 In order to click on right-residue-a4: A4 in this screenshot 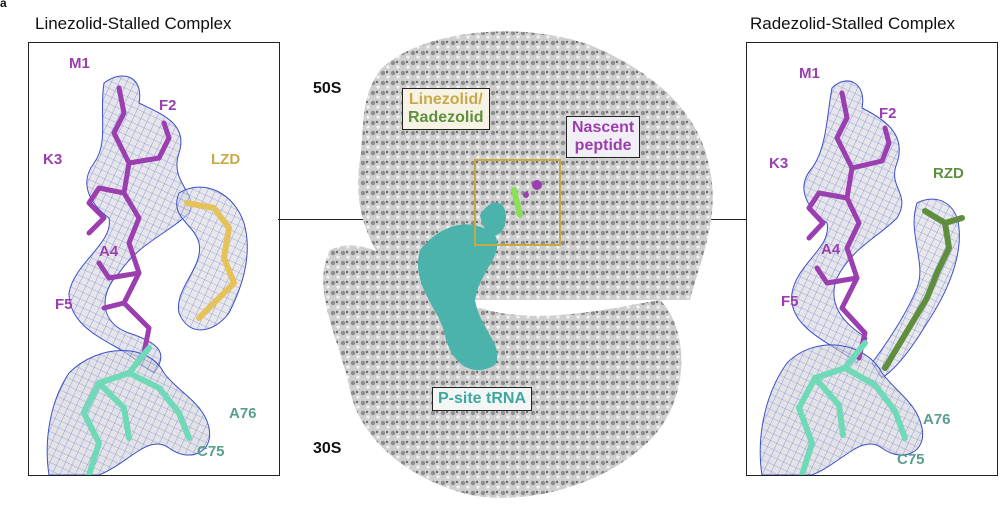, I will do `click(831, 249)`.